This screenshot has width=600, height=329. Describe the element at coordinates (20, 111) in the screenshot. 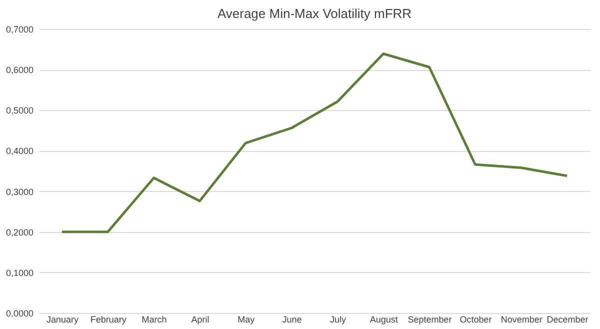

I see `y-tick-label: 0,5000` at that location.